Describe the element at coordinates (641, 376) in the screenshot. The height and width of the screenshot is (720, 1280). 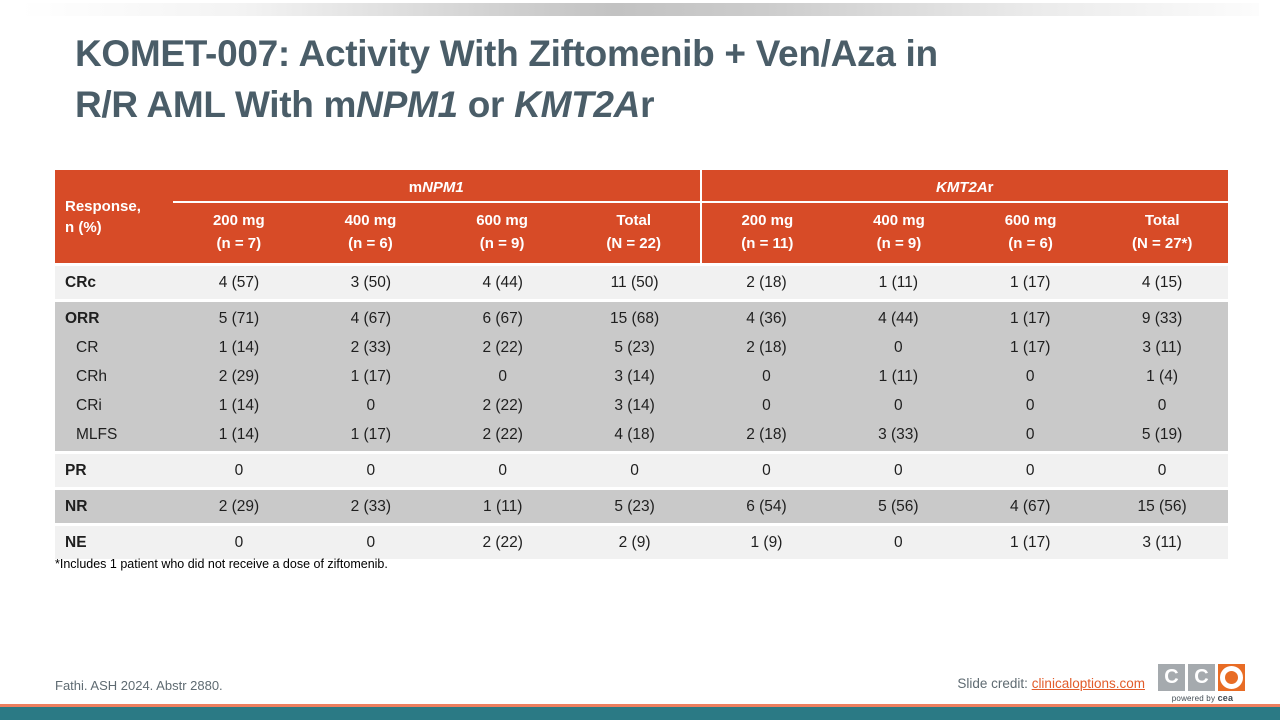
I see `table-row-CRh: CRh 2 (29) 1 (17) 0 3 (14) 0 1 (11) 0 1 (4)` at that location.